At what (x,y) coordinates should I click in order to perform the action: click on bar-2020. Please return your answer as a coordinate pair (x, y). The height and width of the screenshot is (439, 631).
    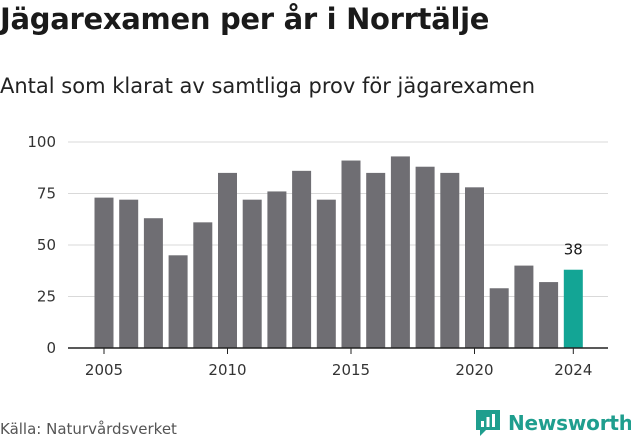
    Looking at the image, I should click on (474, 267).